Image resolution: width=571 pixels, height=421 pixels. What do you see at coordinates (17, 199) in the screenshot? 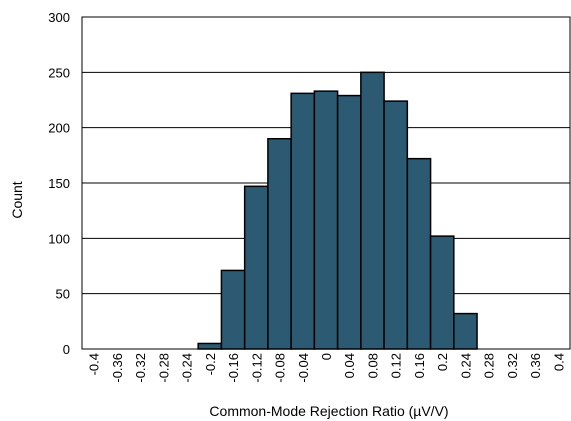
I see `y-axis-title: Count` at bounding box center [17, 199].